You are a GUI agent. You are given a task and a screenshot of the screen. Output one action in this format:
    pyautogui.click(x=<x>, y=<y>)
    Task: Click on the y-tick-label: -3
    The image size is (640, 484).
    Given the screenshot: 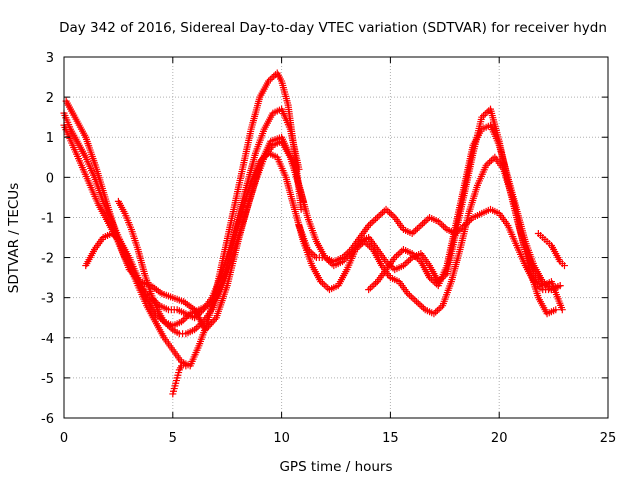 What is the action you would take?
    pyautogui.click(x=47, y=299)
    